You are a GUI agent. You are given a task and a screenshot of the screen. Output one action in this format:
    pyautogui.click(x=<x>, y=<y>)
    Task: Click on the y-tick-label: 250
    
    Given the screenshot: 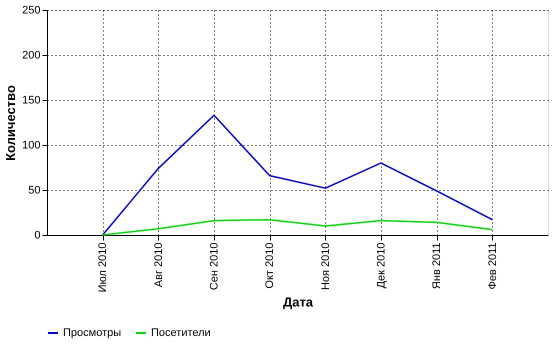 What is the action you would take?
    pyautogui.click(x=31, y=10)
    